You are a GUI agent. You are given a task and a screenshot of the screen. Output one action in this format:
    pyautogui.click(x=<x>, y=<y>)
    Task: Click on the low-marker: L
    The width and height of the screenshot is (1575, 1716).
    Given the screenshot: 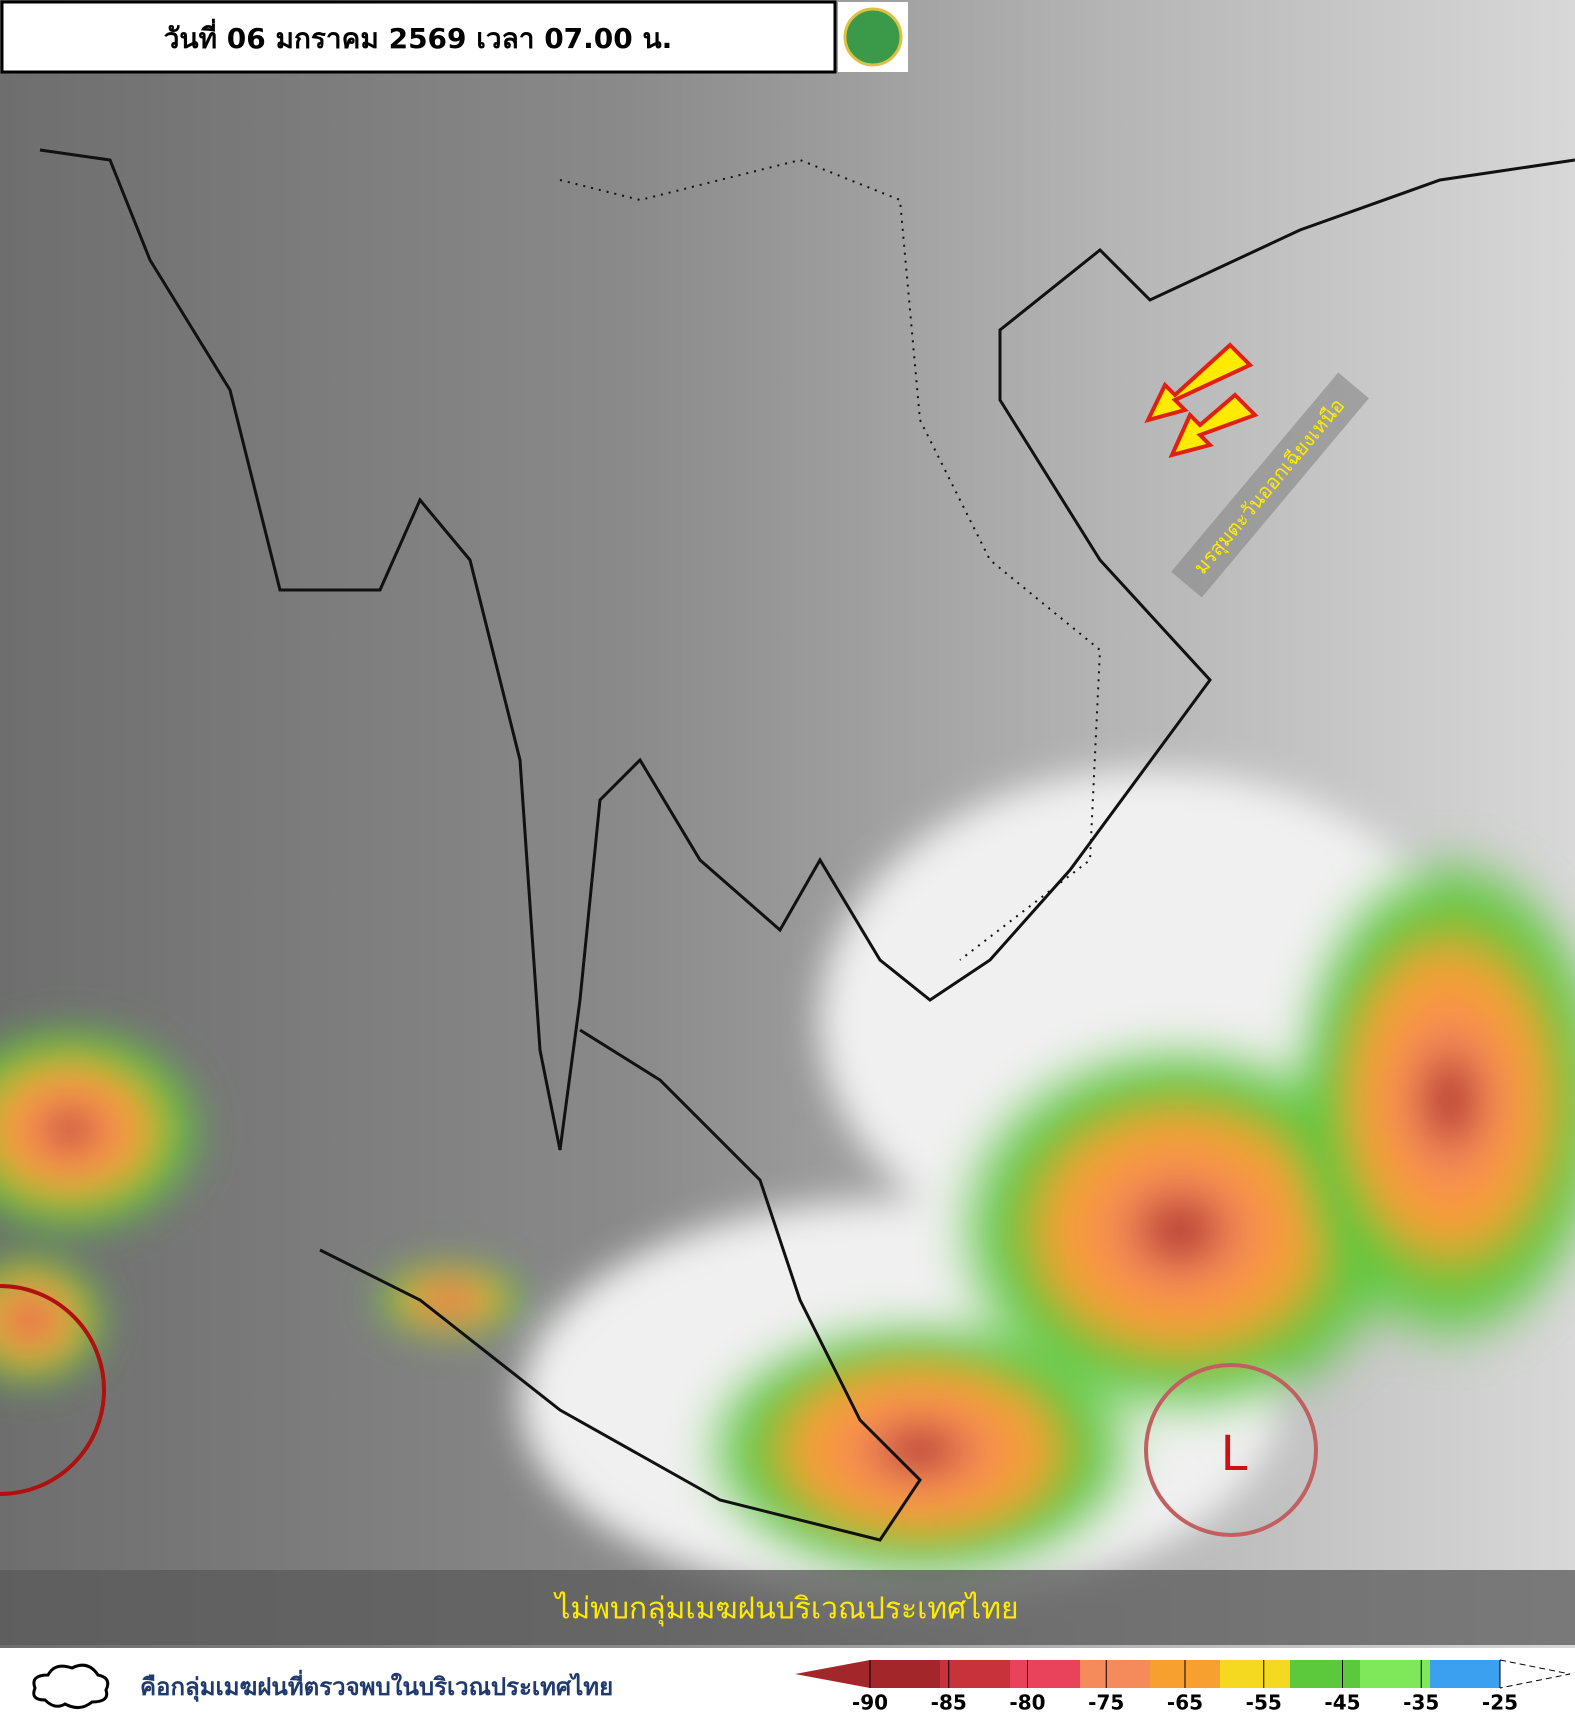 What is the action you would take?
    pyautogui.click(x=1234, y=1454)
    